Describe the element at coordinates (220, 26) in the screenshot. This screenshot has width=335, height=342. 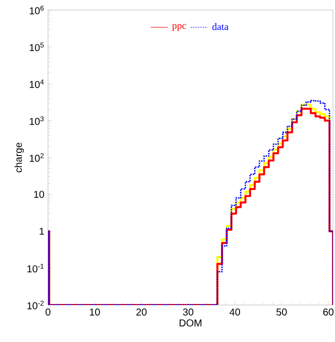
I see `legend-label: data` at that location.